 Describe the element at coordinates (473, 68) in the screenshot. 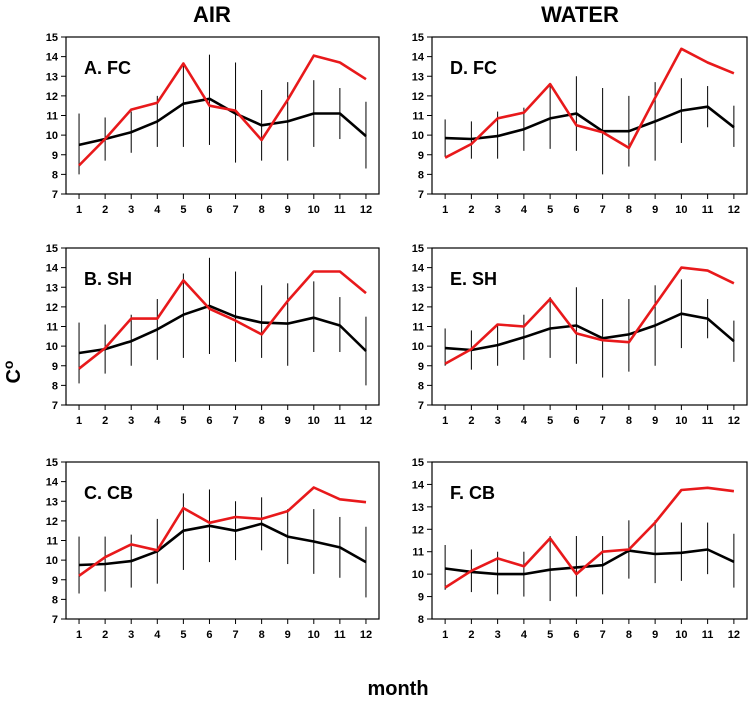

I see `panel-label: D. FC` at that location.